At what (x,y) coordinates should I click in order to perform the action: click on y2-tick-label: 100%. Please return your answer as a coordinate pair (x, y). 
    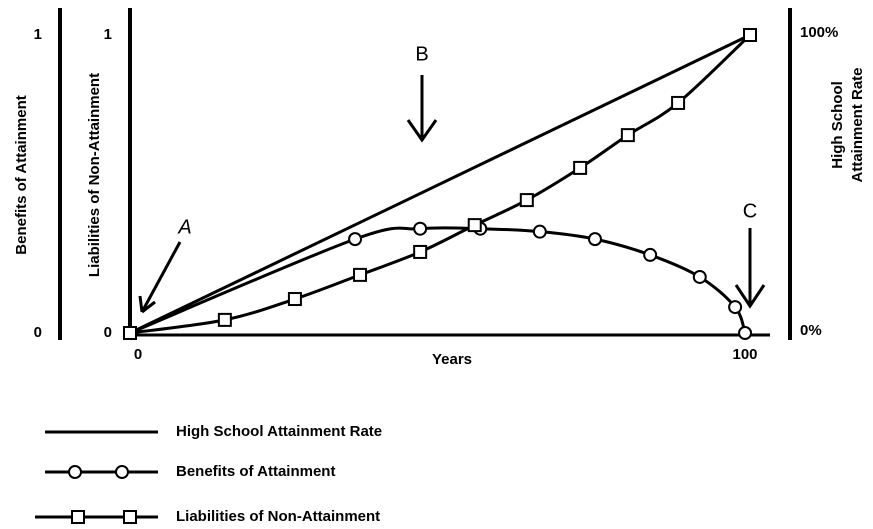
    Looking at the image, I should click on (819, 32).